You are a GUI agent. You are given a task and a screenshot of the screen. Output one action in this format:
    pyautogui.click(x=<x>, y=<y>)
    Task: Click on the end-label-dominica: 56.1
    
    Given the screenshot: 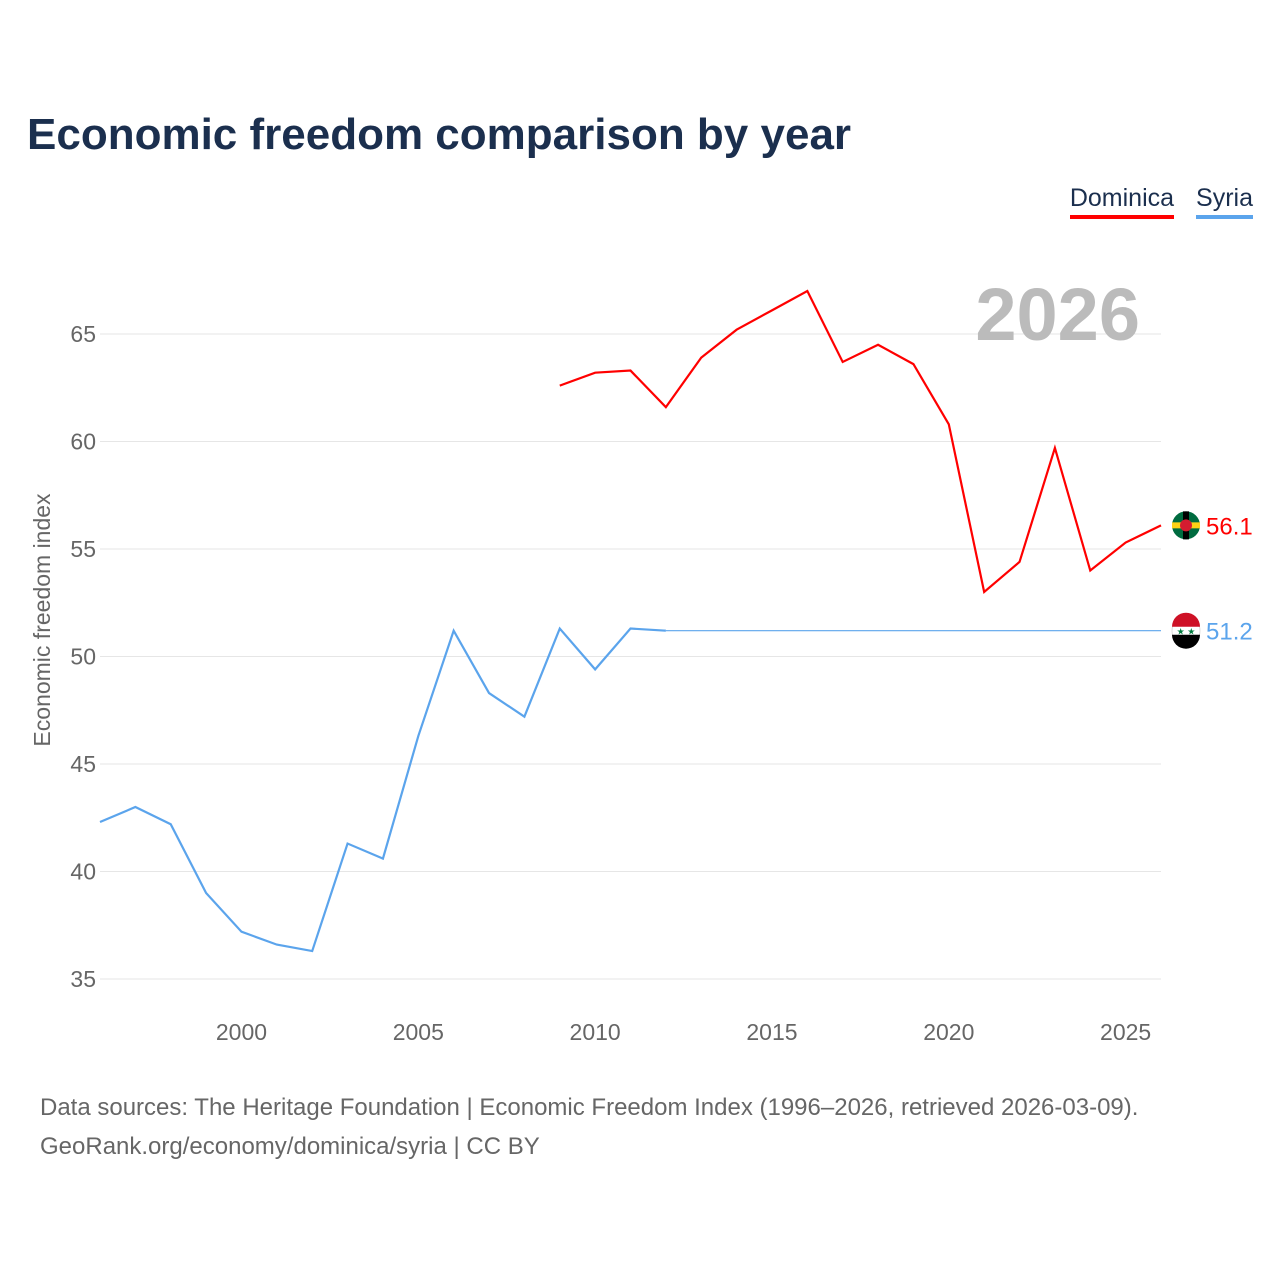 What is the action you would take?
    pyautogui.click(x=1229, y=526)
    